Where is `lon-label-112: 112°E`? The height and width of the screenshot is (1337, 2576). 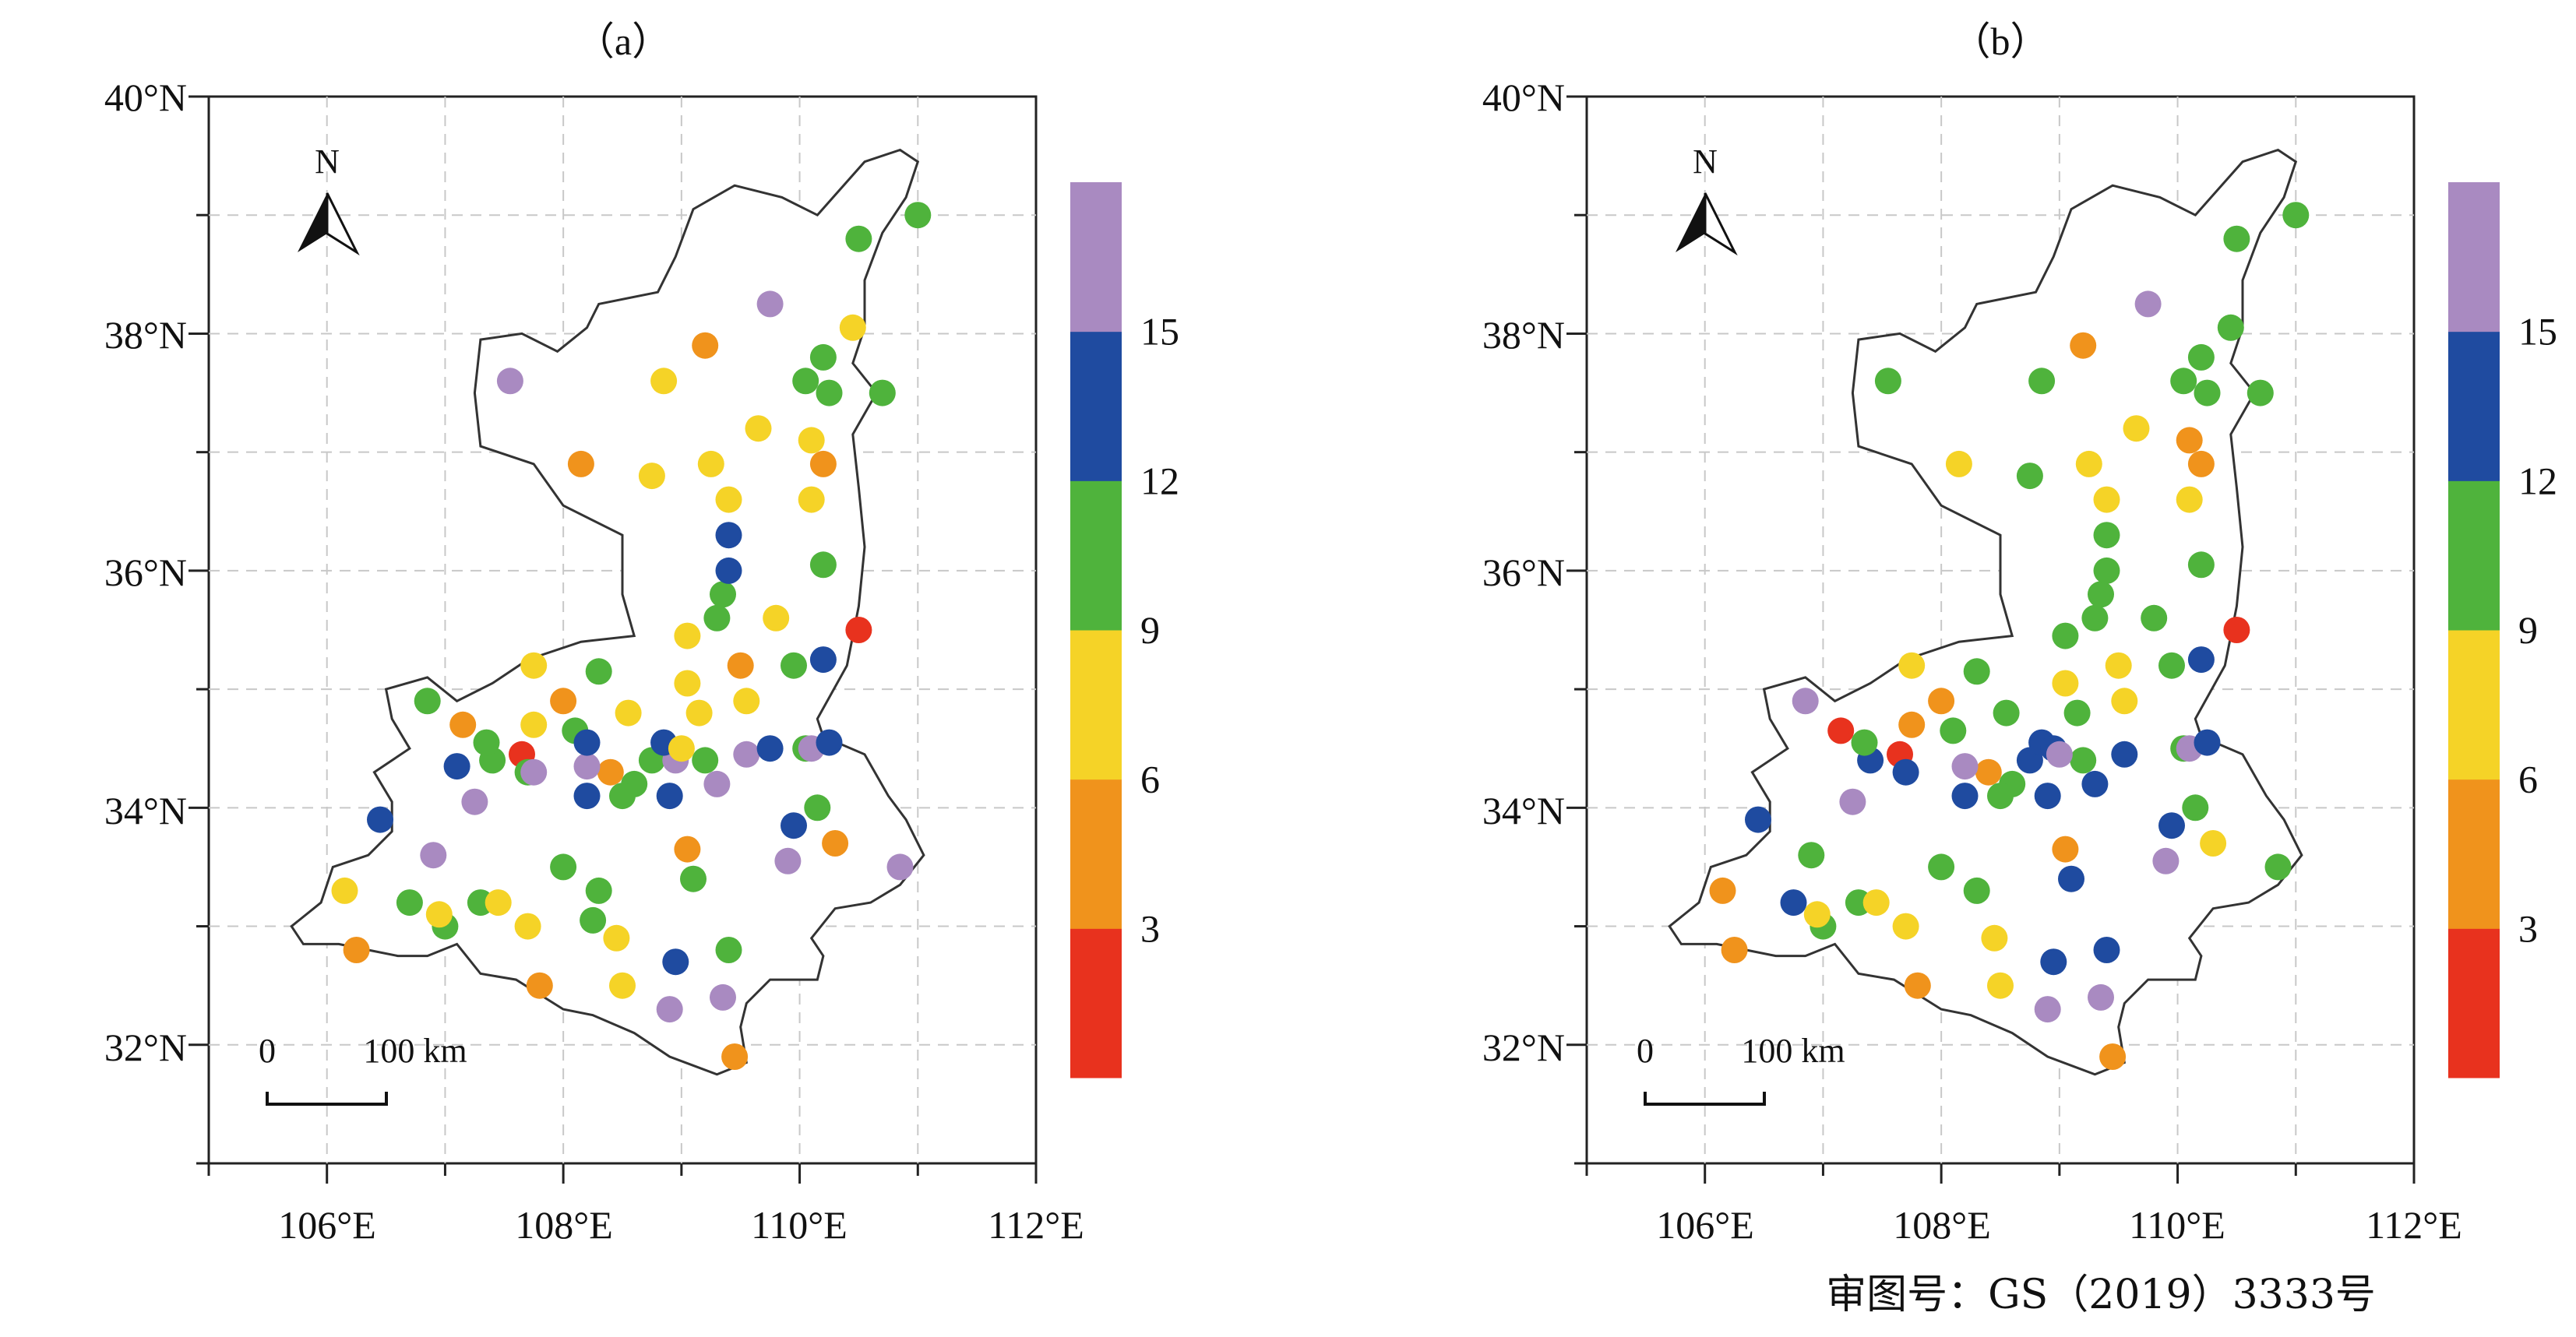 lon-label-112: 112°E is located at coordinates (1036, 1225).